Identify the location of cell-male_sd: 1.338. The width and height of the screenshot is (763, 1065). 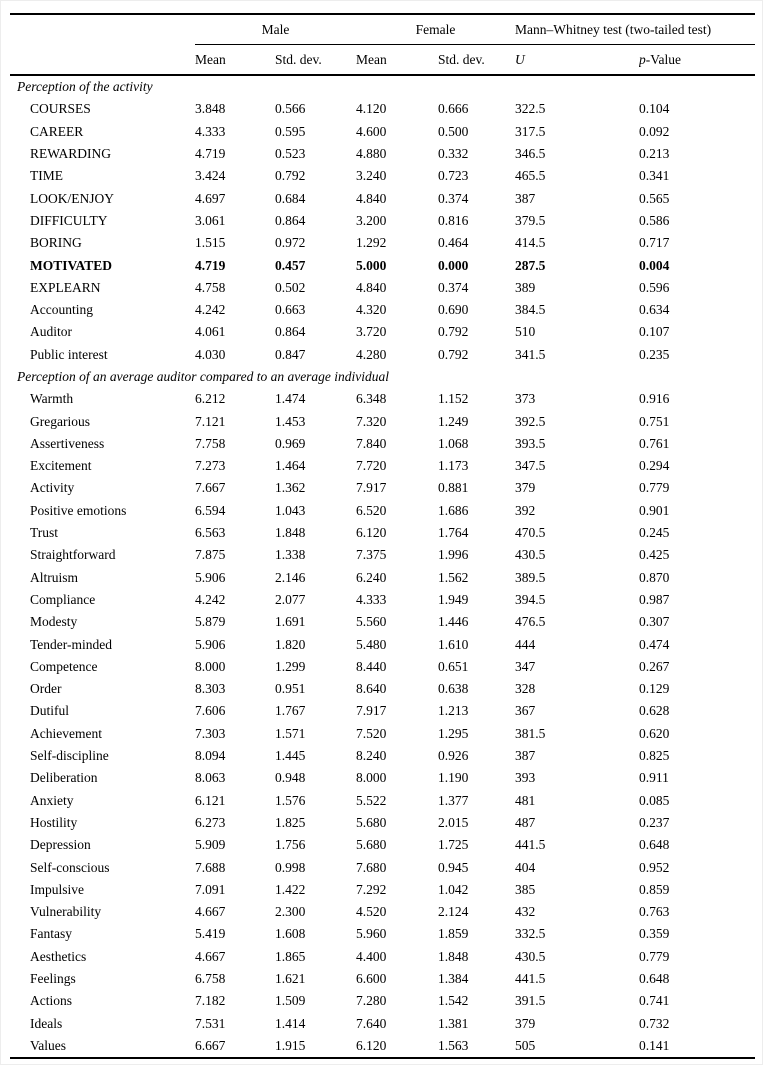
(290, 555).